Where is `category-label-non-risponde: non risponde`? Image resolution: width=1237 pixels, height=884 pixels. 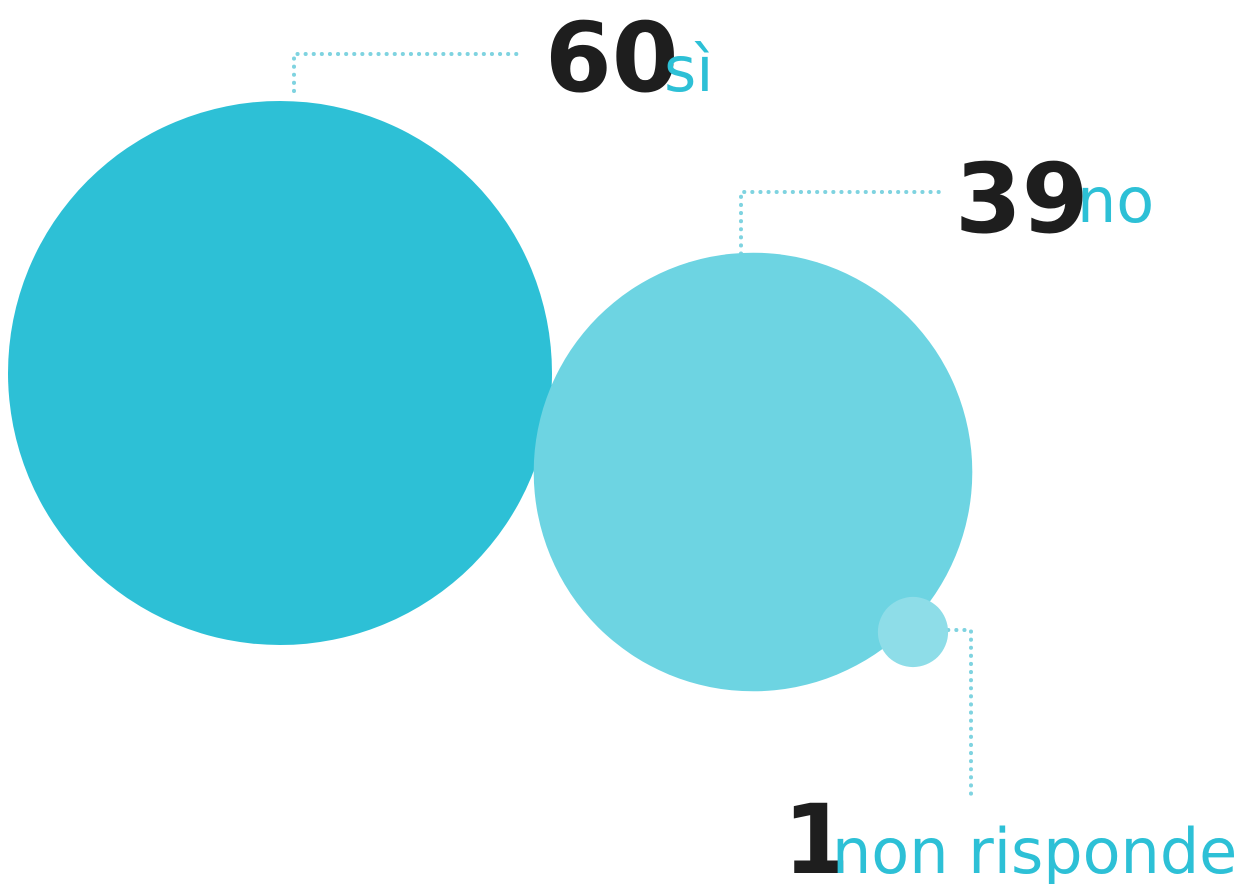 category-label-non-risponde: non risponde is located at coordinates (1034, 849).